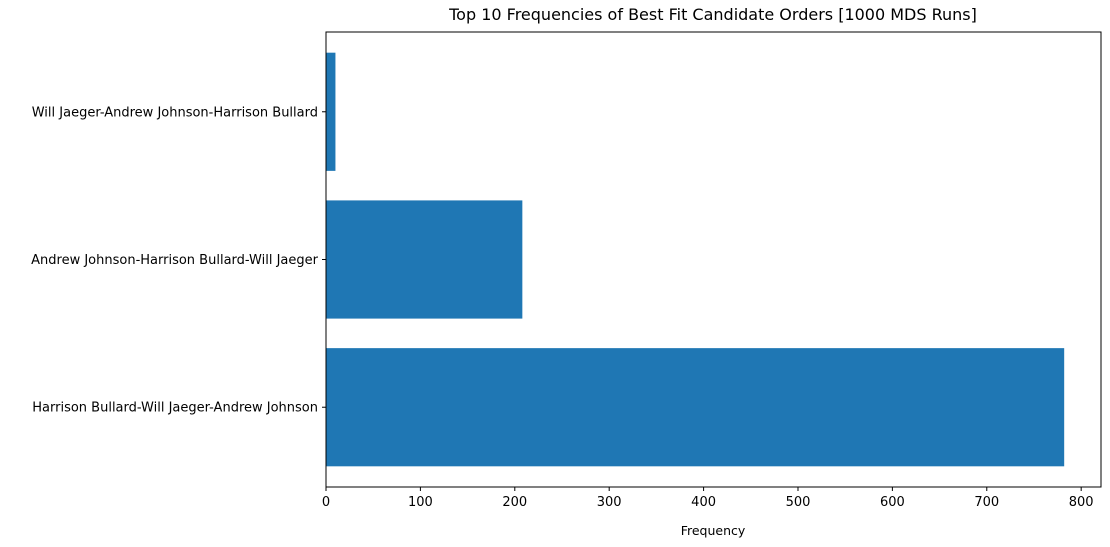 The width and height of the screenshot is (1110, 547). What do you see at coordinates (514, 502) in the screenshot?
I see `x-tick-label-2: 200` at bounding box center [514, 502].